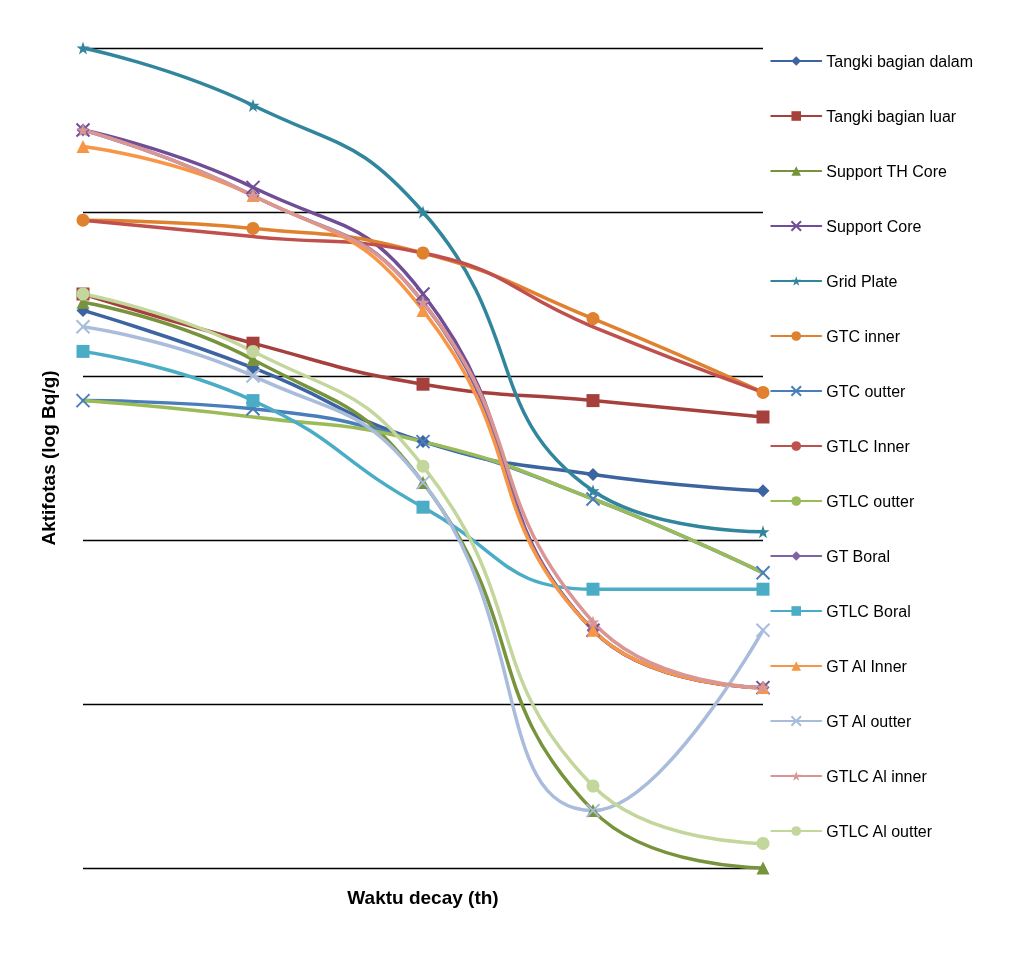 The height and width of the screenshot is (978, 1021). Describe the element at coordinates (891, 116) in the screenshot. I see `legend-label: Tangki bagian luar` at that location.